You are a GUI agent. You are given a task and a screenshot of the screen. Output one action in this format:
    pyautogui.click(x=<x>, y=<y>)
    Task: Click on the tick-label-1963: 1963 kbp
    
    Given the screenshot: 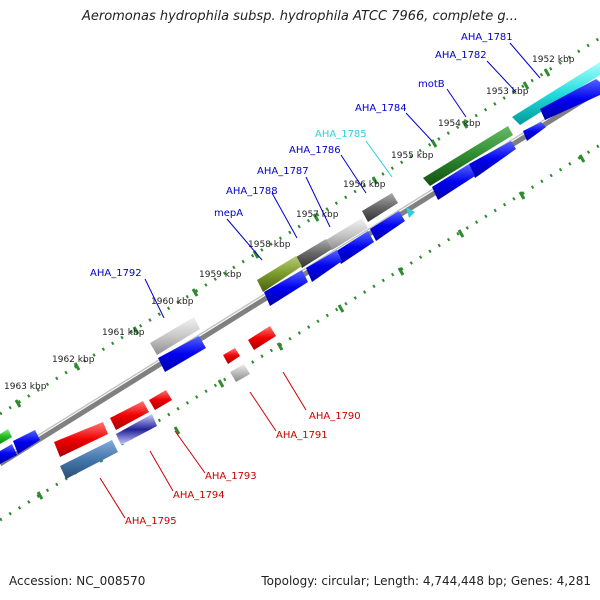 What is the action you would take?
    pyautogui.click(x=25, y=387)
    